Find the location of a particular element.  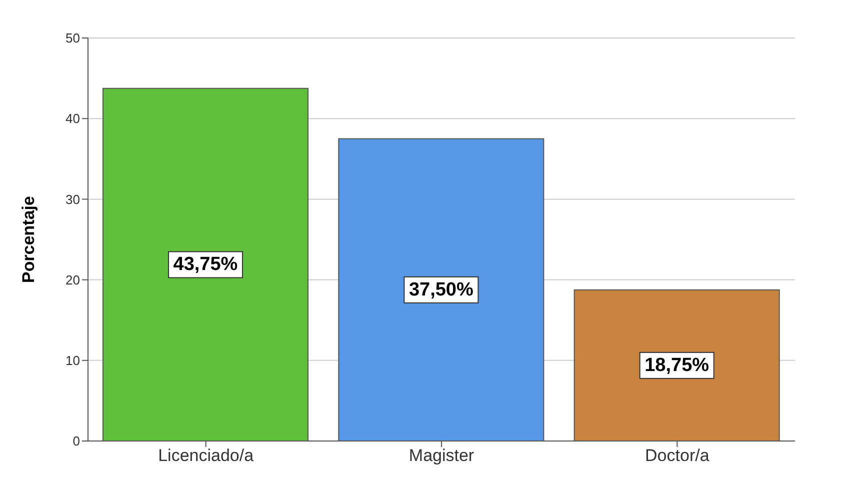

data-label: 43,75% is located at coordinates (205, 265).